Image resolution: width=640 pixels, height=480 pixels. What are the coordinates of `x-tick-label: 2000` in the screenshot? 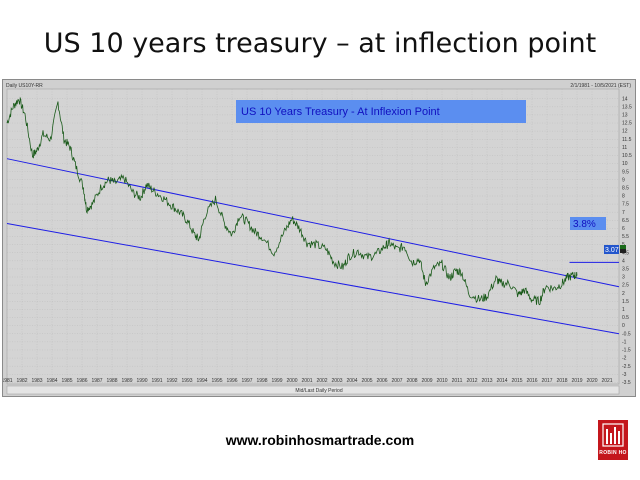 It's located at (291, 381).